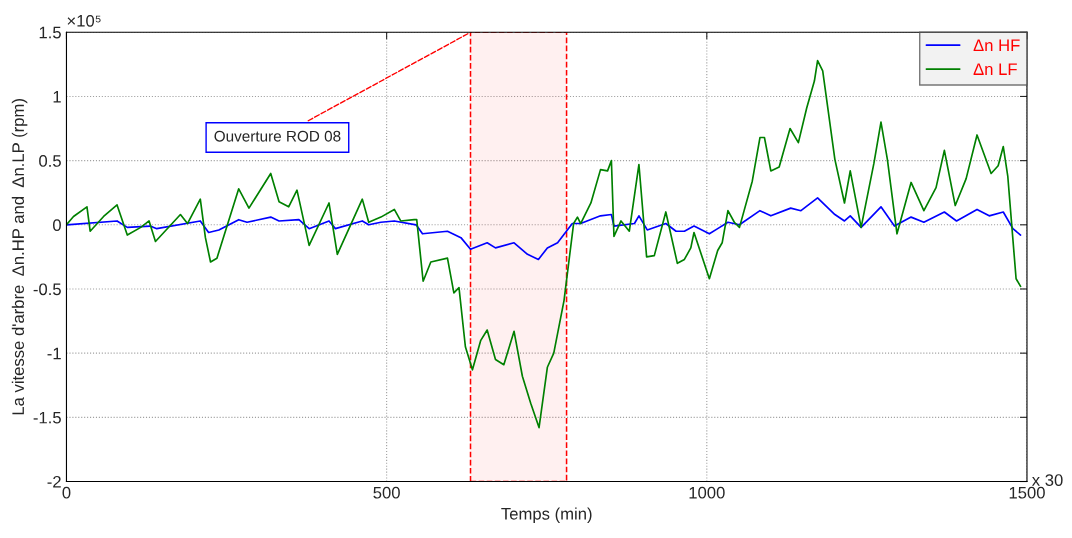 This screenshot has height=538, width=1072. What do you see at coordinates (386, 492) in the screenshot?
I see `x-tick-label: 500` at bounding box center [386, 492].